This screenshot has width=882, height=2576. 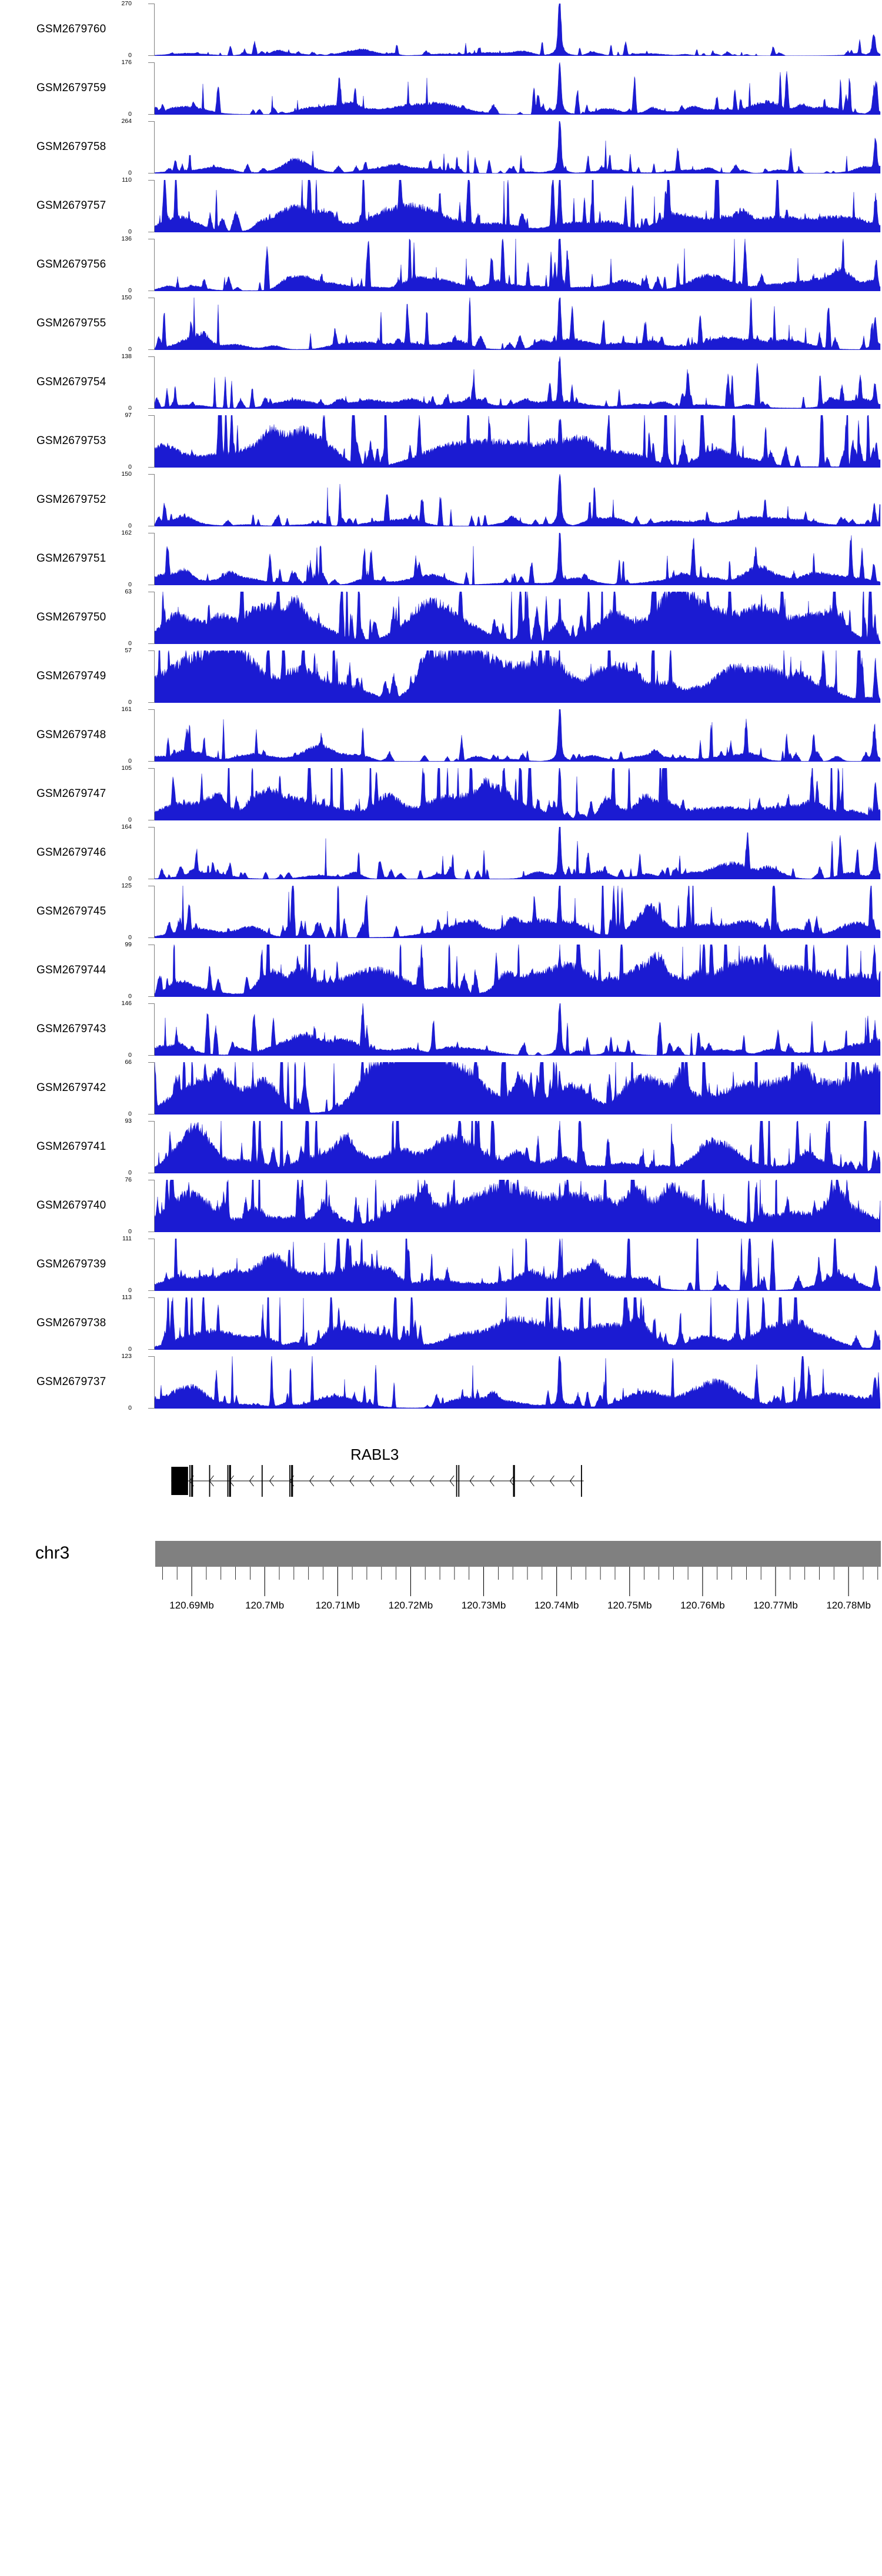 I want to click on coverage-track: GSM2679739 111 0, so click(x=441, y=1264).